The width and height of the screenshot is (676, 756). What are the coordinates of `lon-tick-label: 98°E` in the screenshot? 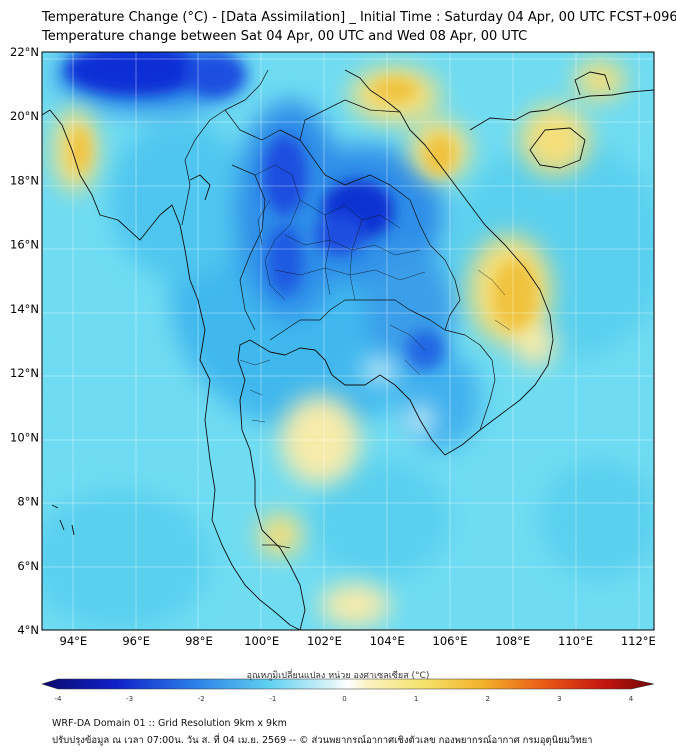 It's located at (199, 641).